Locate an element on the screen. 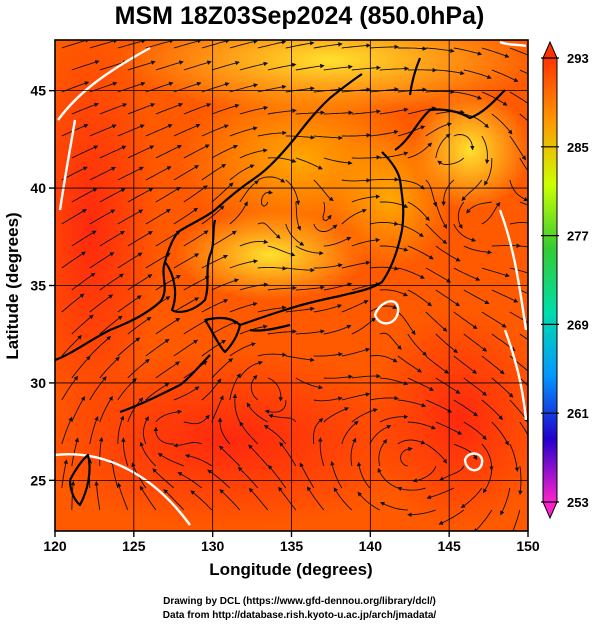  contour-north-corner is located at coordinates (513, 44).